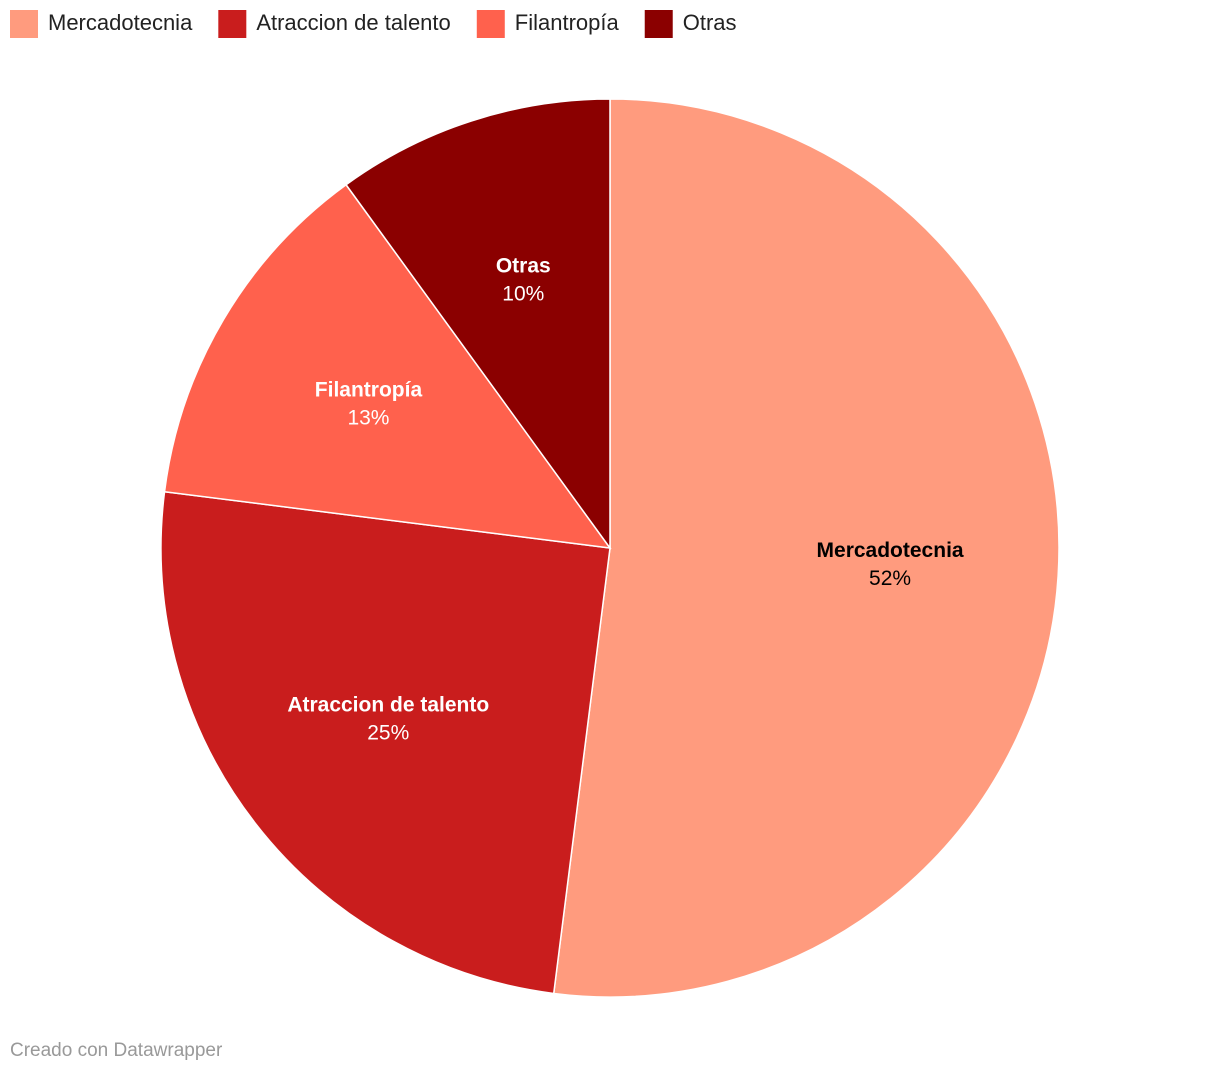  What do you see at coordinates (368, 418) in the screenshot?
I see `slice-value: 13%` at bounding box center [368, 418].